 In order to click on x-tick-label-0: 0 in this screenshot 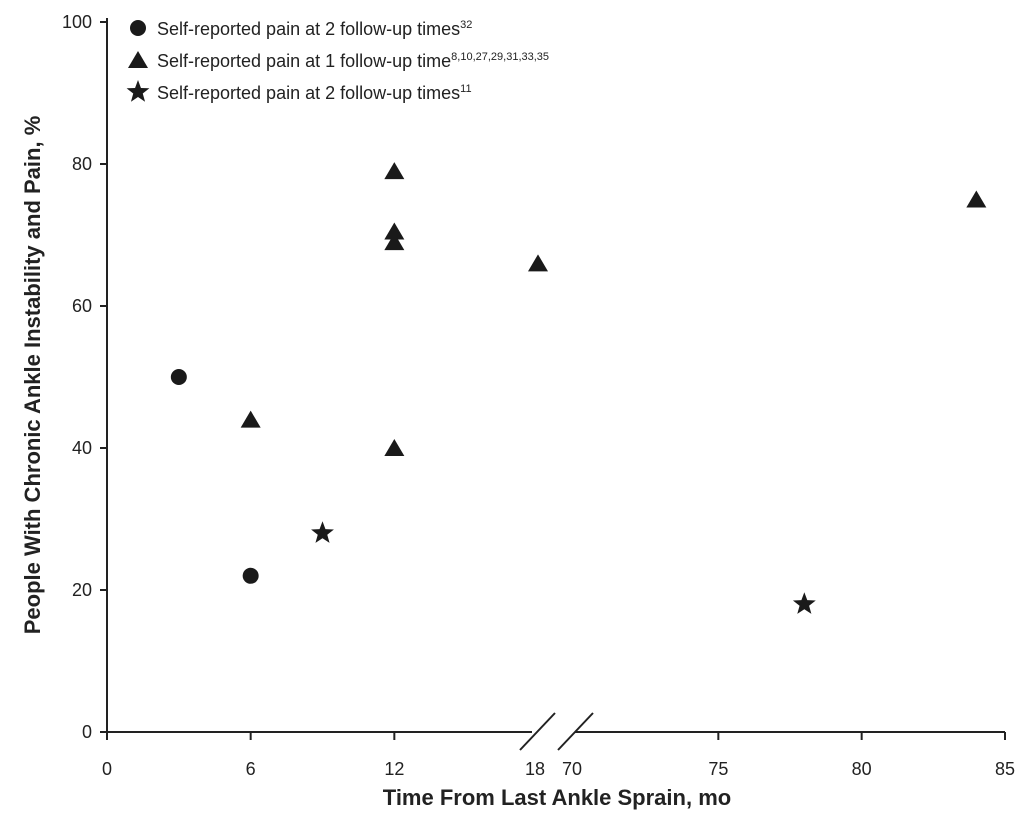, I will do `click(107, 769)`.